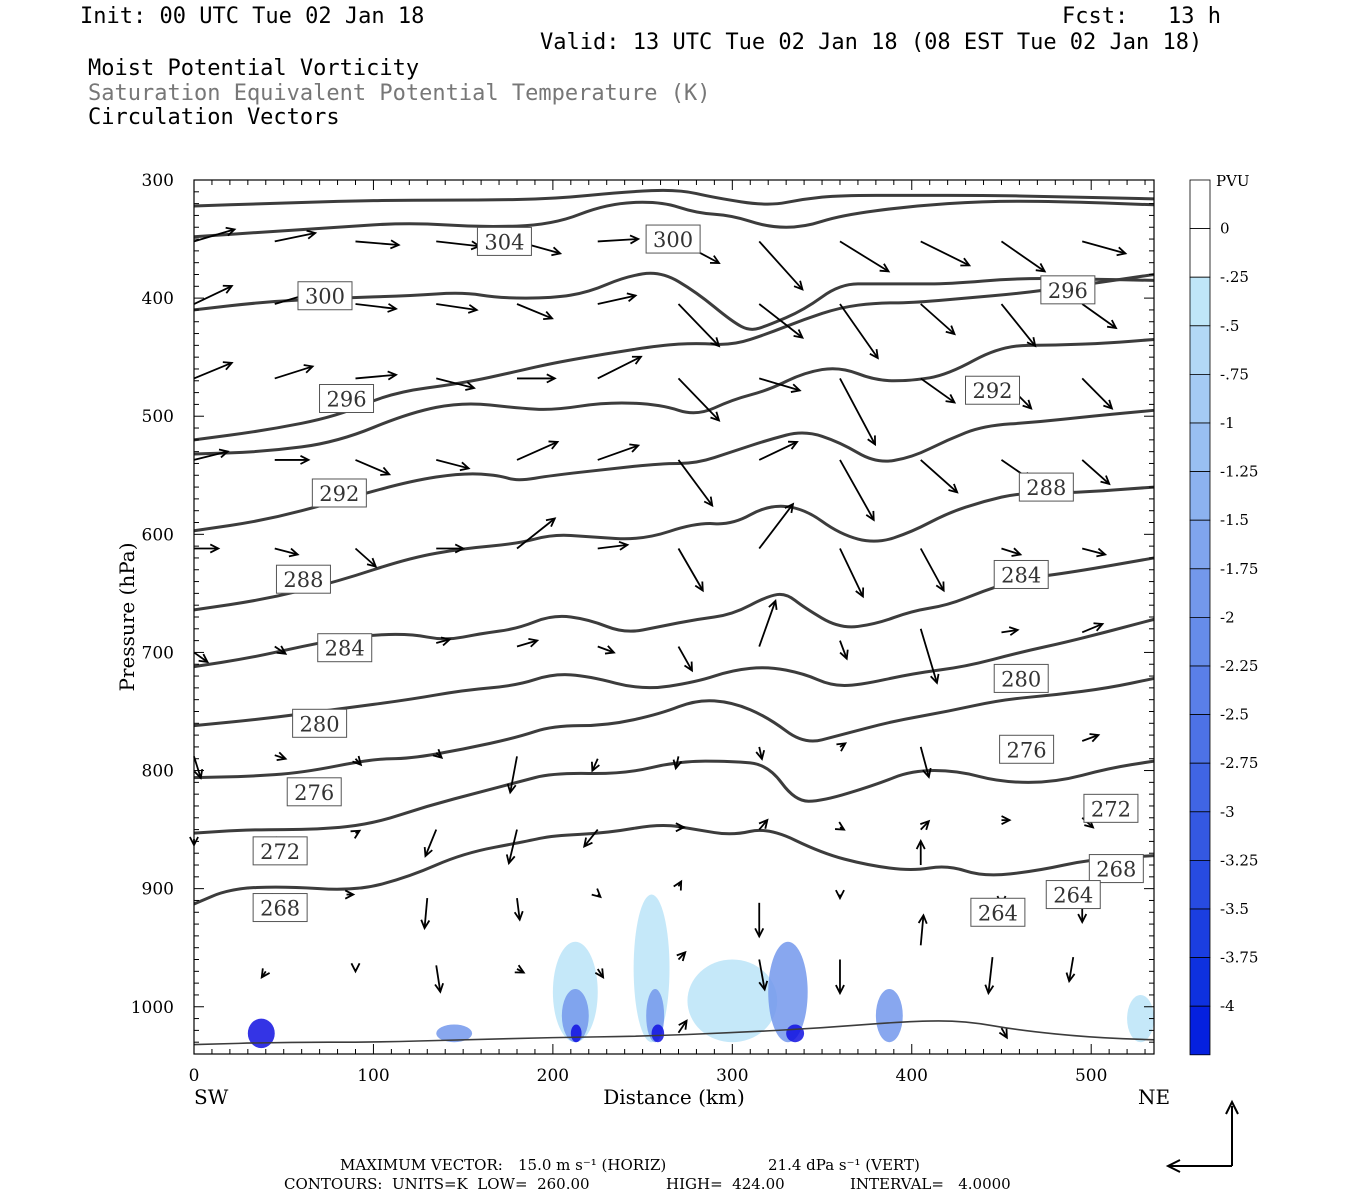 Image resolution: width=1350 pixels, height=1200 pixels. Describe the element at coordinates (314, 793) in the screenshot. I see `svg-text: 276` at that location.